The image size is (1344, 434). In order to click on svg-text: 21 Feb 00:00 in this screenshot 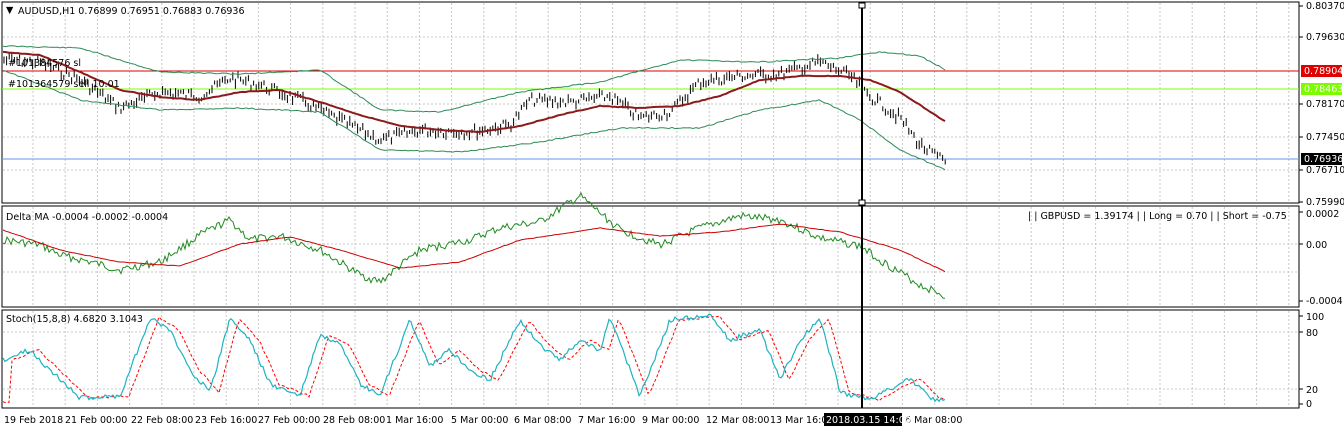, I will do `click(96, 420)`.